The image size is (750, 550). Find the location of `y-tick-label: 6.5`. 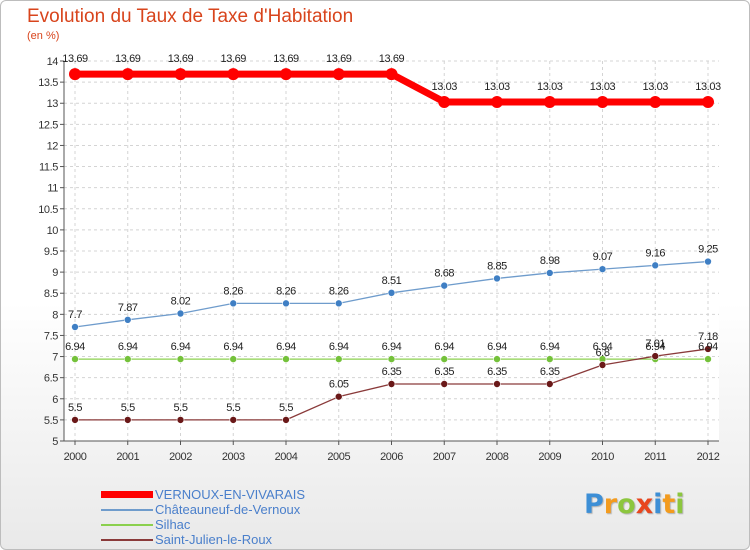

y-tick-label: 6.5 is located at coordinates (51, 379).